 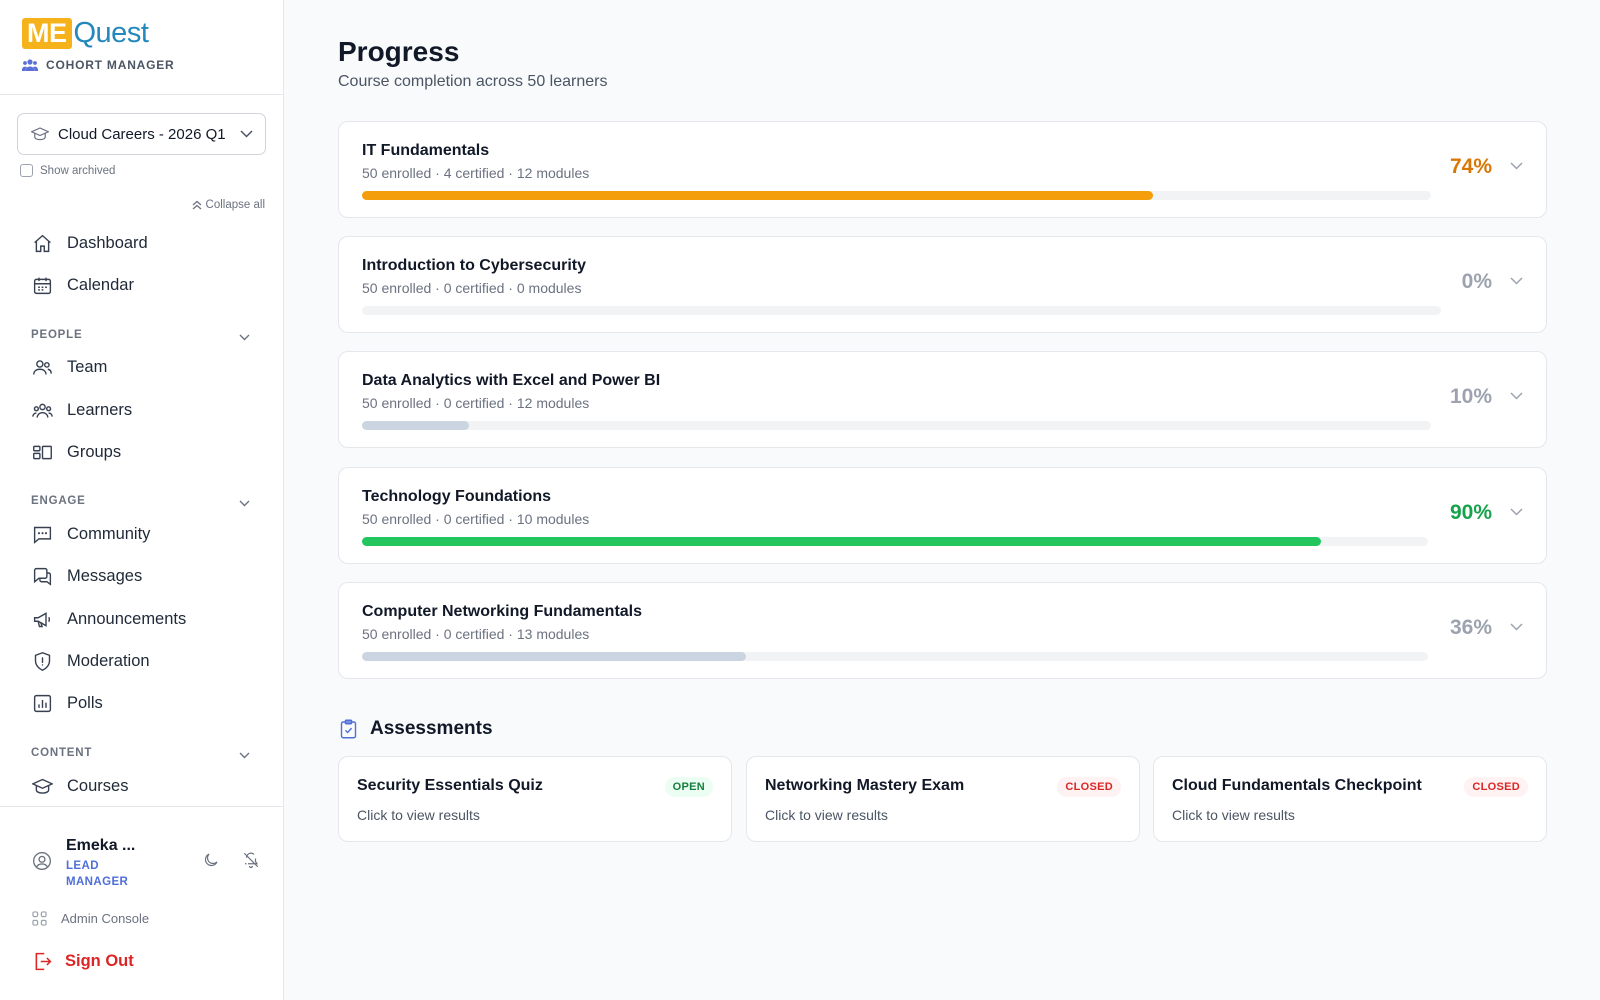 What do you see at coordinates (502, 611) in the screenshot?
I see `course-title: Computer Networking Fundamentals` at bounding box center [502, 611].